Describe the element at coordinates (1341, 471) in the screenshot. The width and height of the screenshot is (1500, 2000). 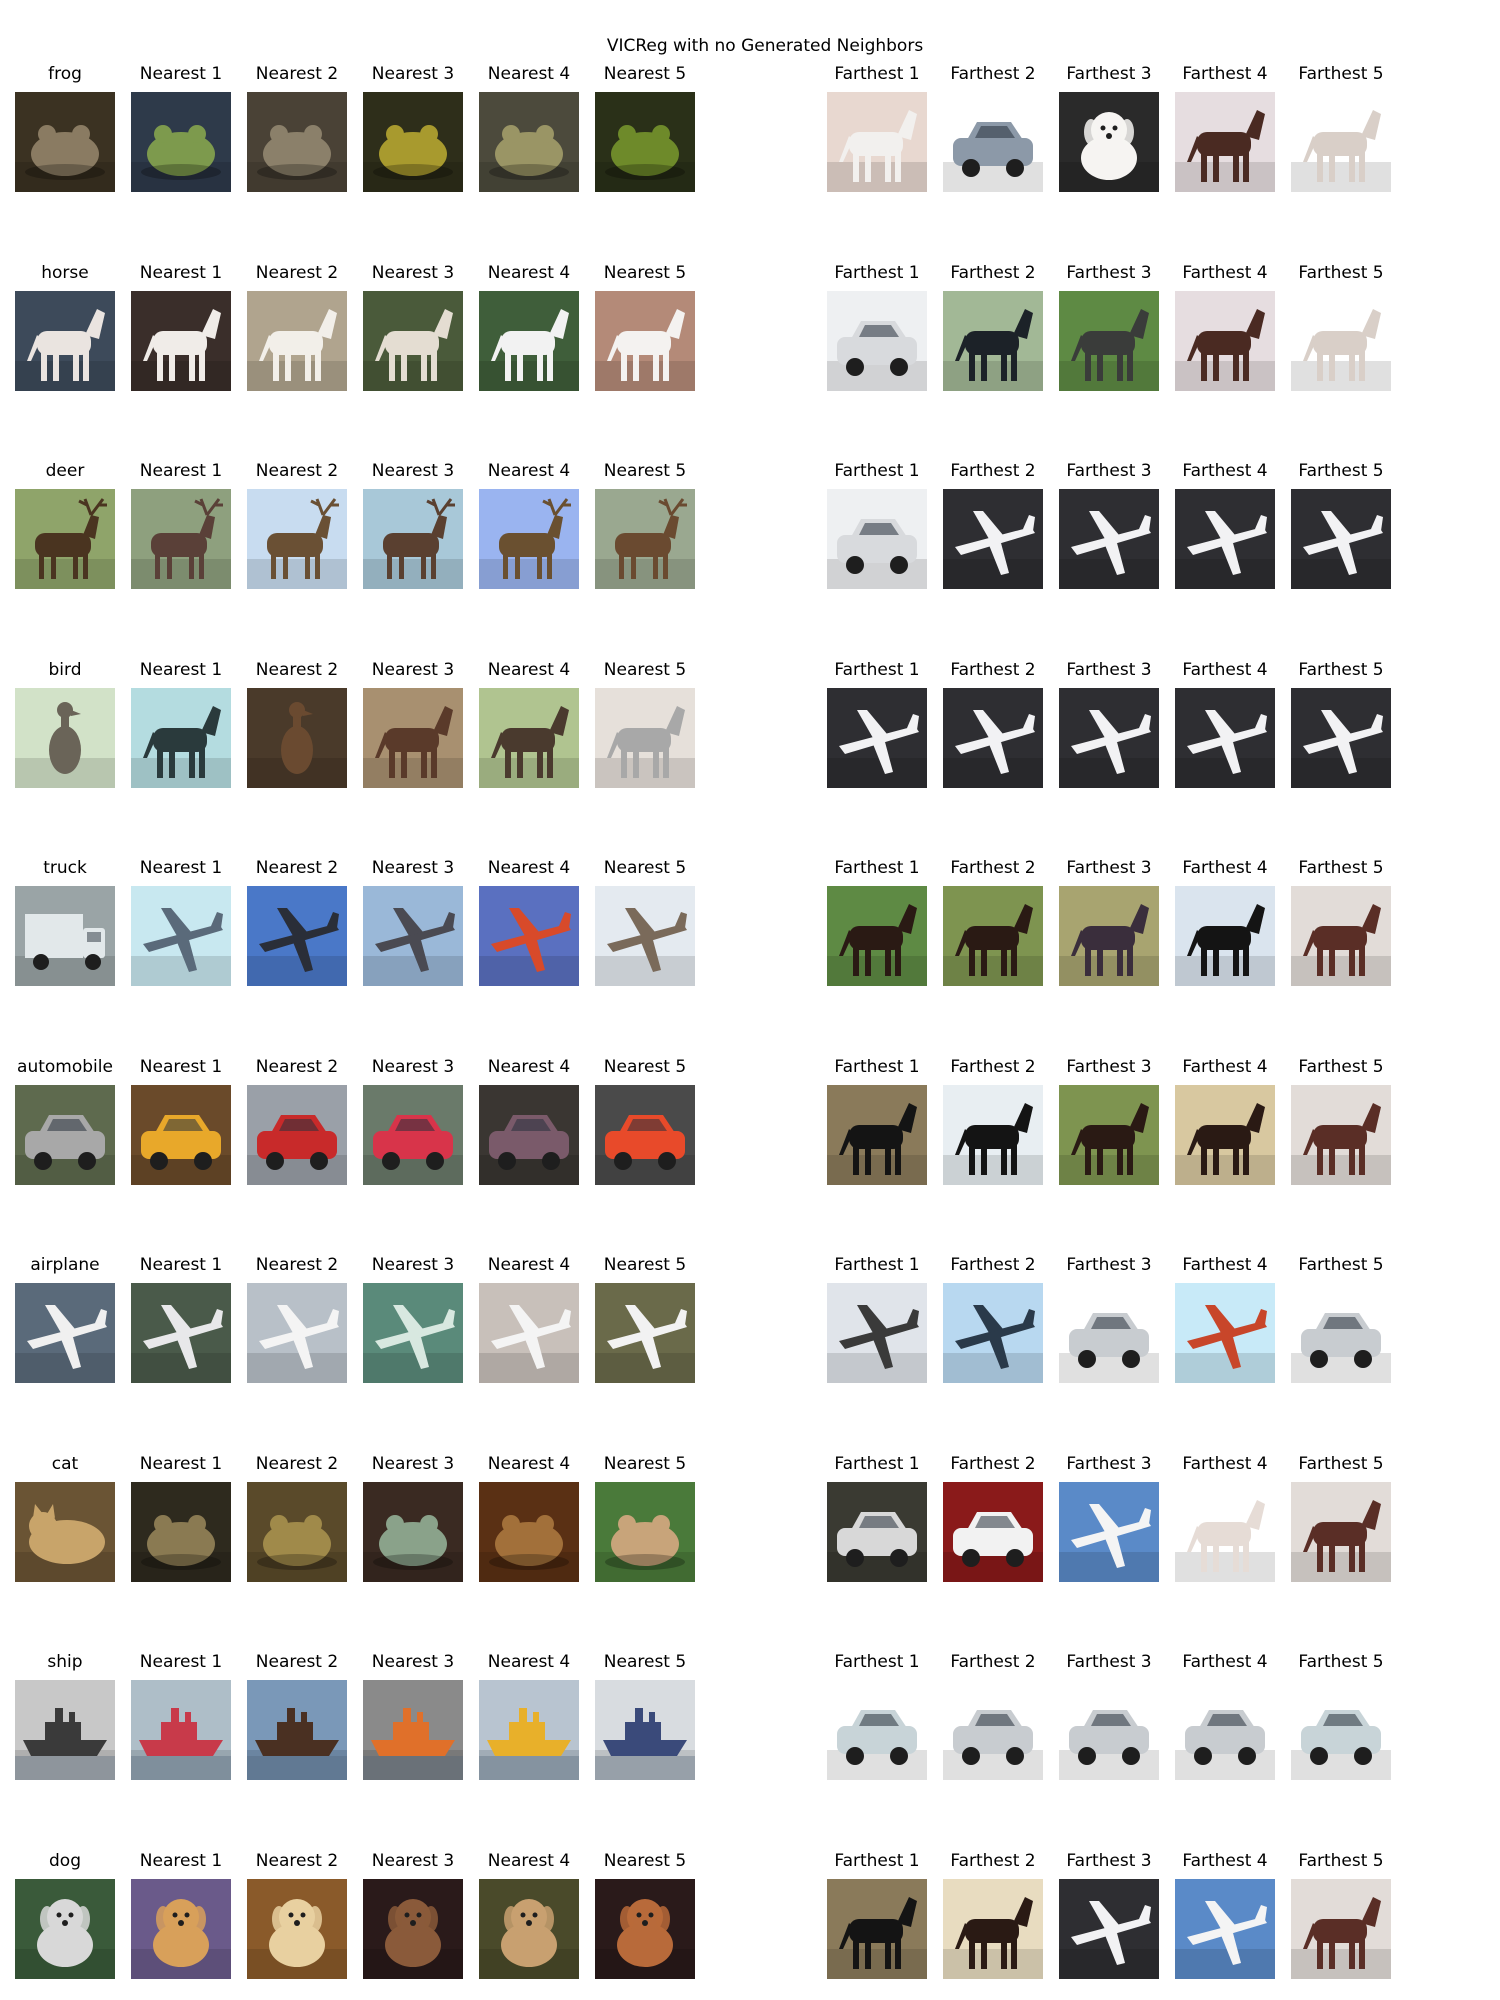
I see `thumbnail-label: Farthest 5` at that location.